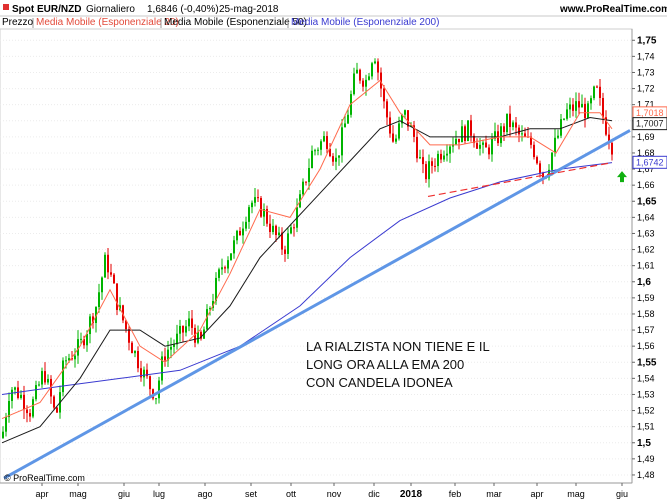  What do you see at coordinates (646, 105) in the screenshot?
I see `y-tick-label: 1,71` at bounding box center [646, 105].